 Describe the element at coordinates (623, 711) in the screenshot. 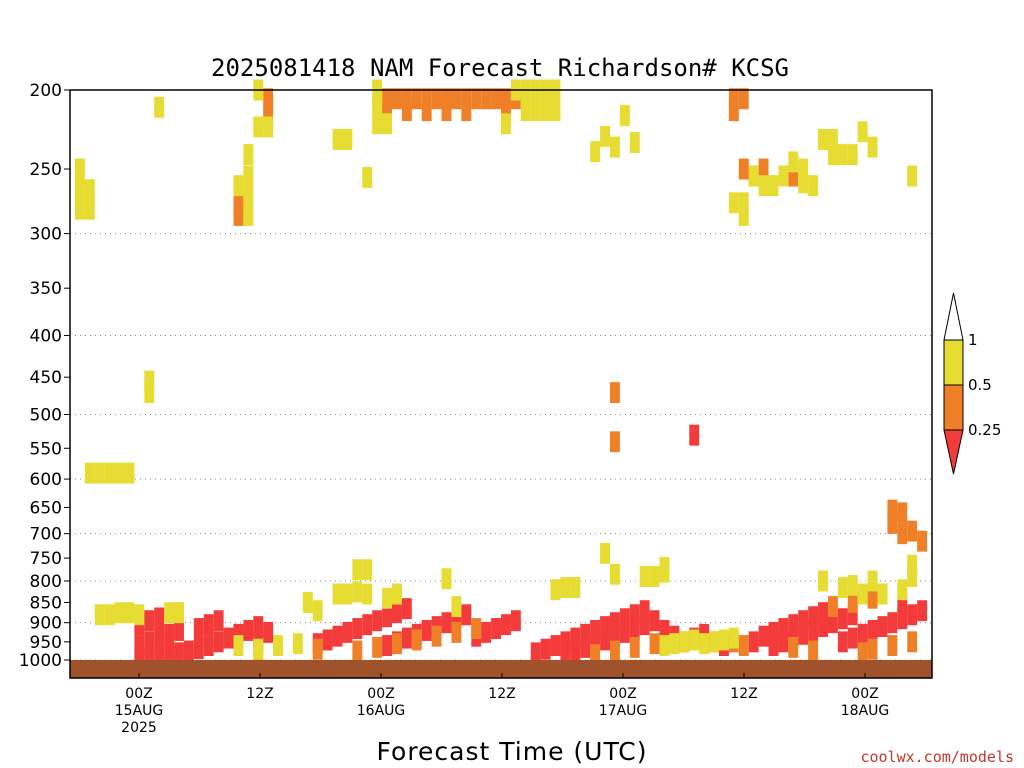

I see `x-tick-label: 17AUG` at that location.